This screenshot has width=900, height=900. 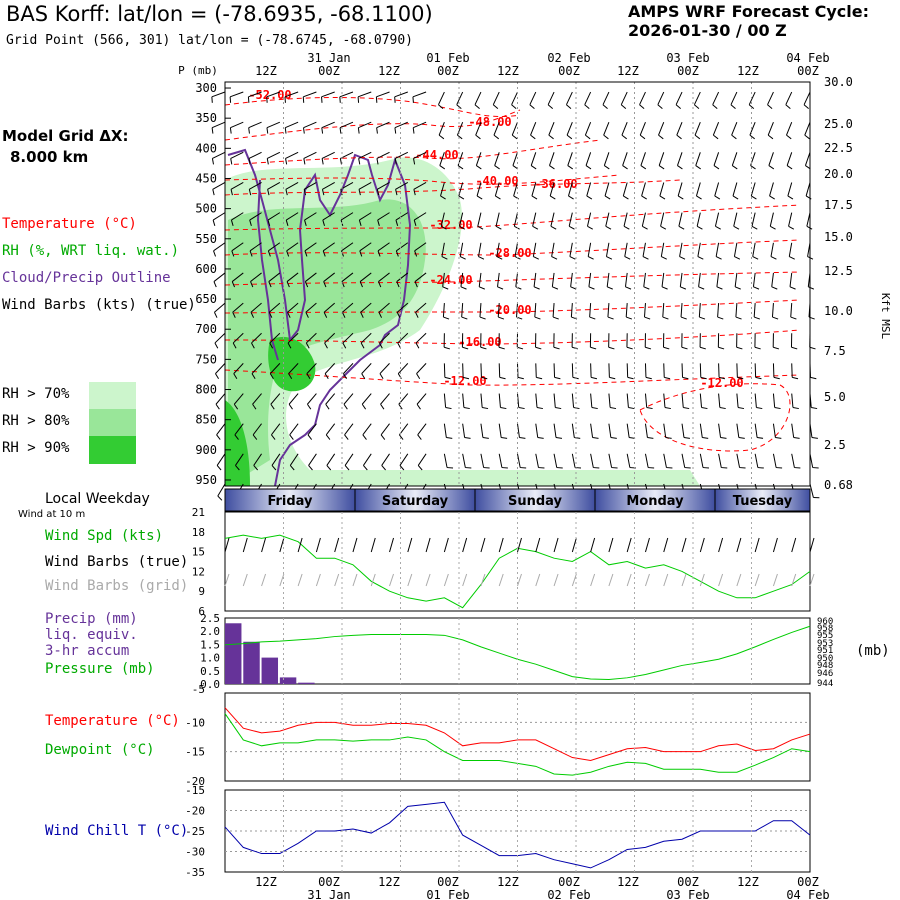 I want to click on kft-tick-label: 30.0, so click(x=838, y=82).